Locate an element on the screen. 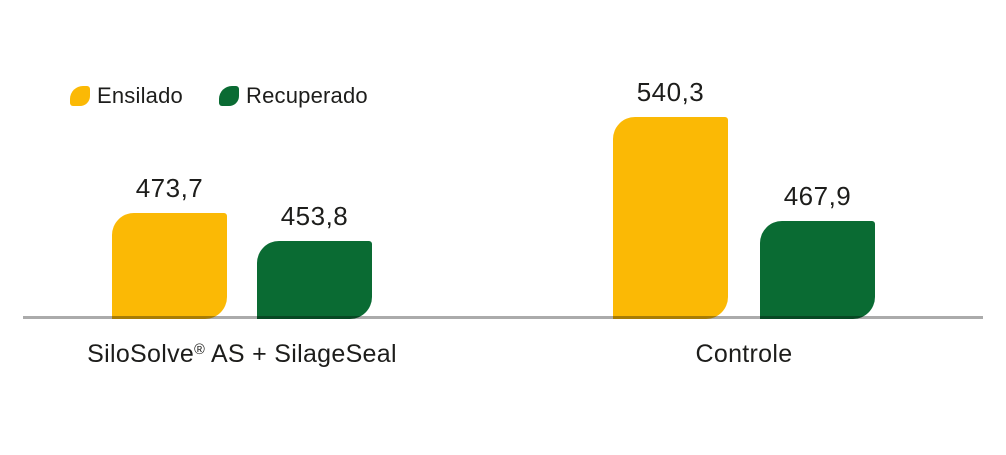  bar-value-label: 453,8 is located at coordinates (314, 216).